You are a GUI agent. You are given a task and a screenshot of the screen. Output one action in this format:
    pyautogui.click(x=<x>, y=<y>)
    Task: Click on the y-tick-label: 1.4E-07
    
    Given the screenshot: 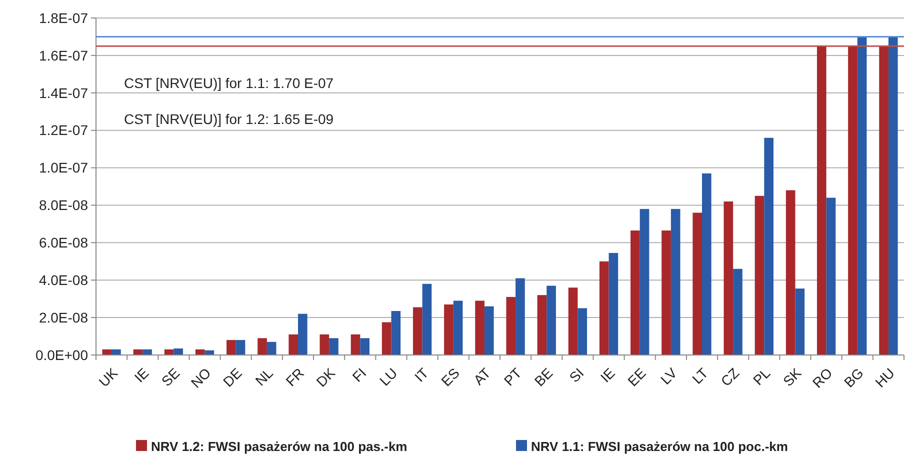 What is the action you would take?
    pyautogui.click(x=63, y=92)
    